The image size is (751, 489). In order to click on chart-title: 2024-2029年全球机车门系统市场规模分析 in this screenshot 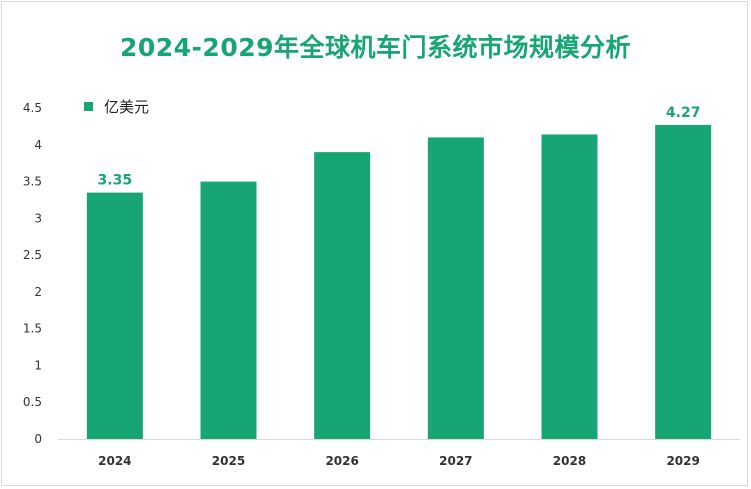, I will do `click(375, 47)`.